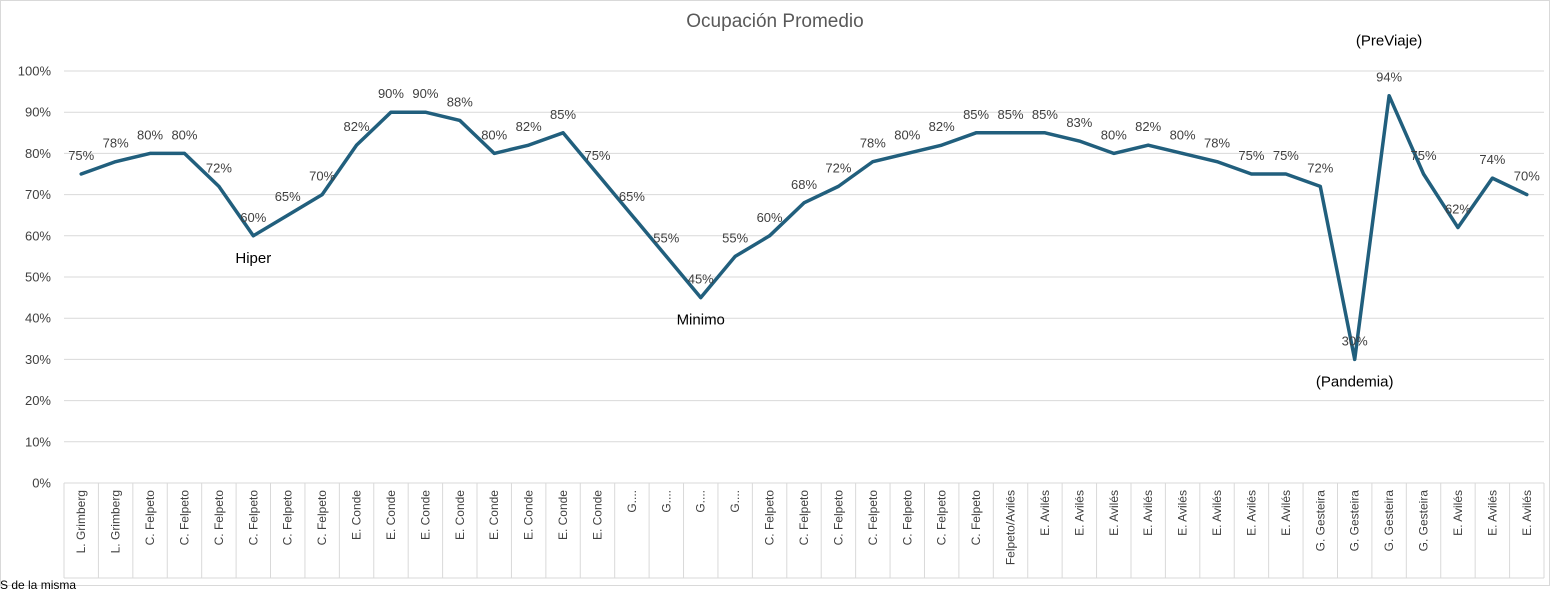  Describe the element at coordinates (253, 258) in the screenshot. I see `annotation-label: Hiper` at that location.